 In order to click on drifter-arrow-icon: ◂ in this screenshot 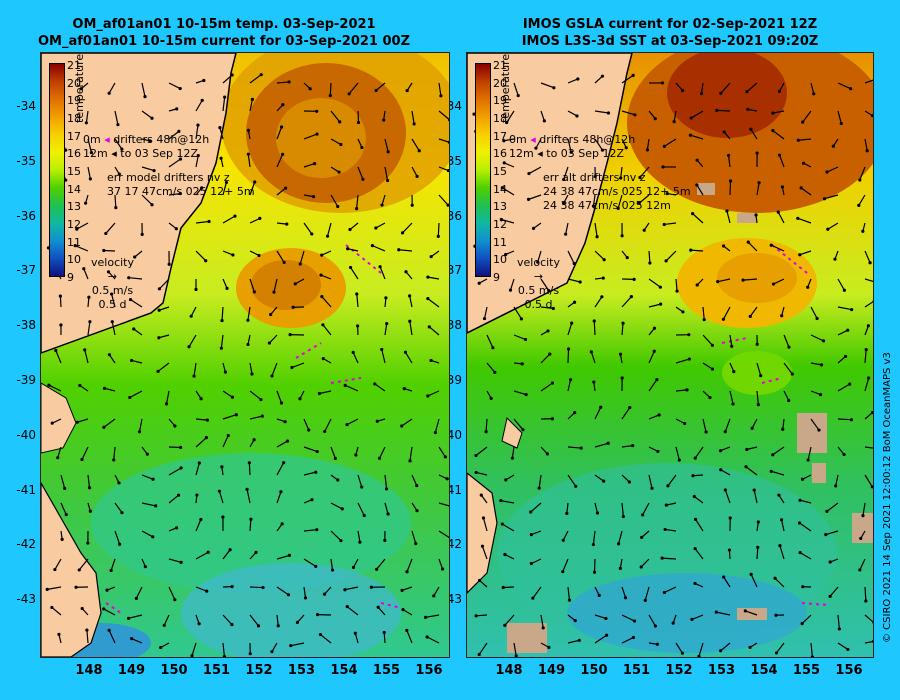, I will do `click(114, 153)`.